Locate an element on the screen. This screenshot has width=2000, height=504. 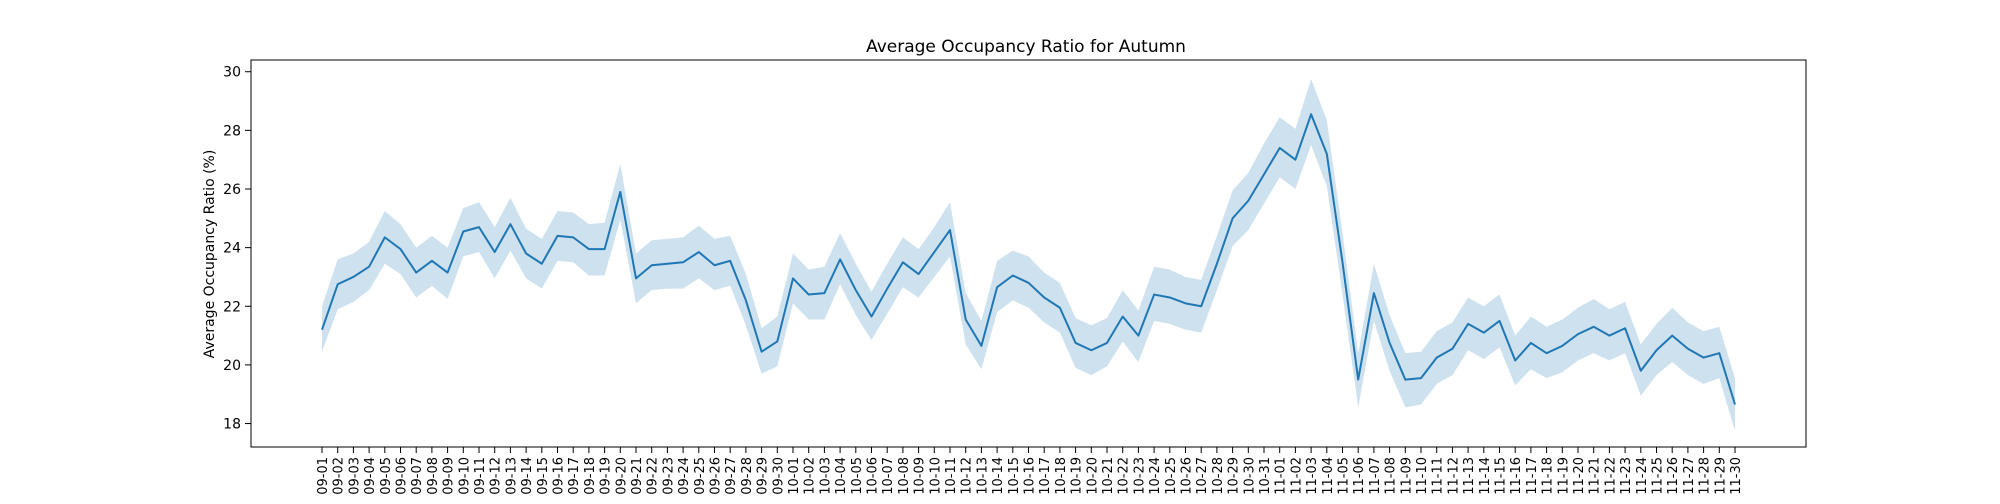
x-tick-label: 09-30 is located at coordinates (778, 476).